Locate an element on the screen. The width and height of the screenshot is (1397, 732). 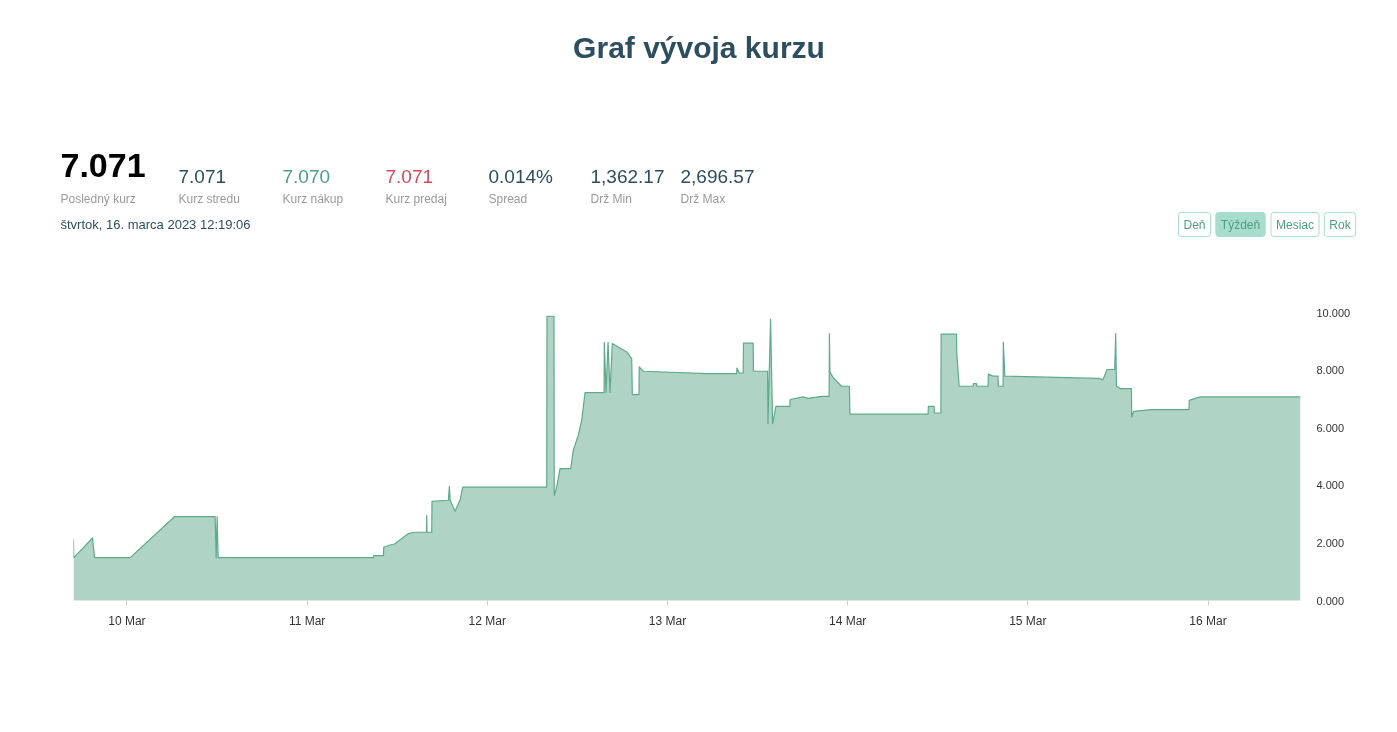
x-tick-label: 10 Mar is located at coordinates (127, 620).